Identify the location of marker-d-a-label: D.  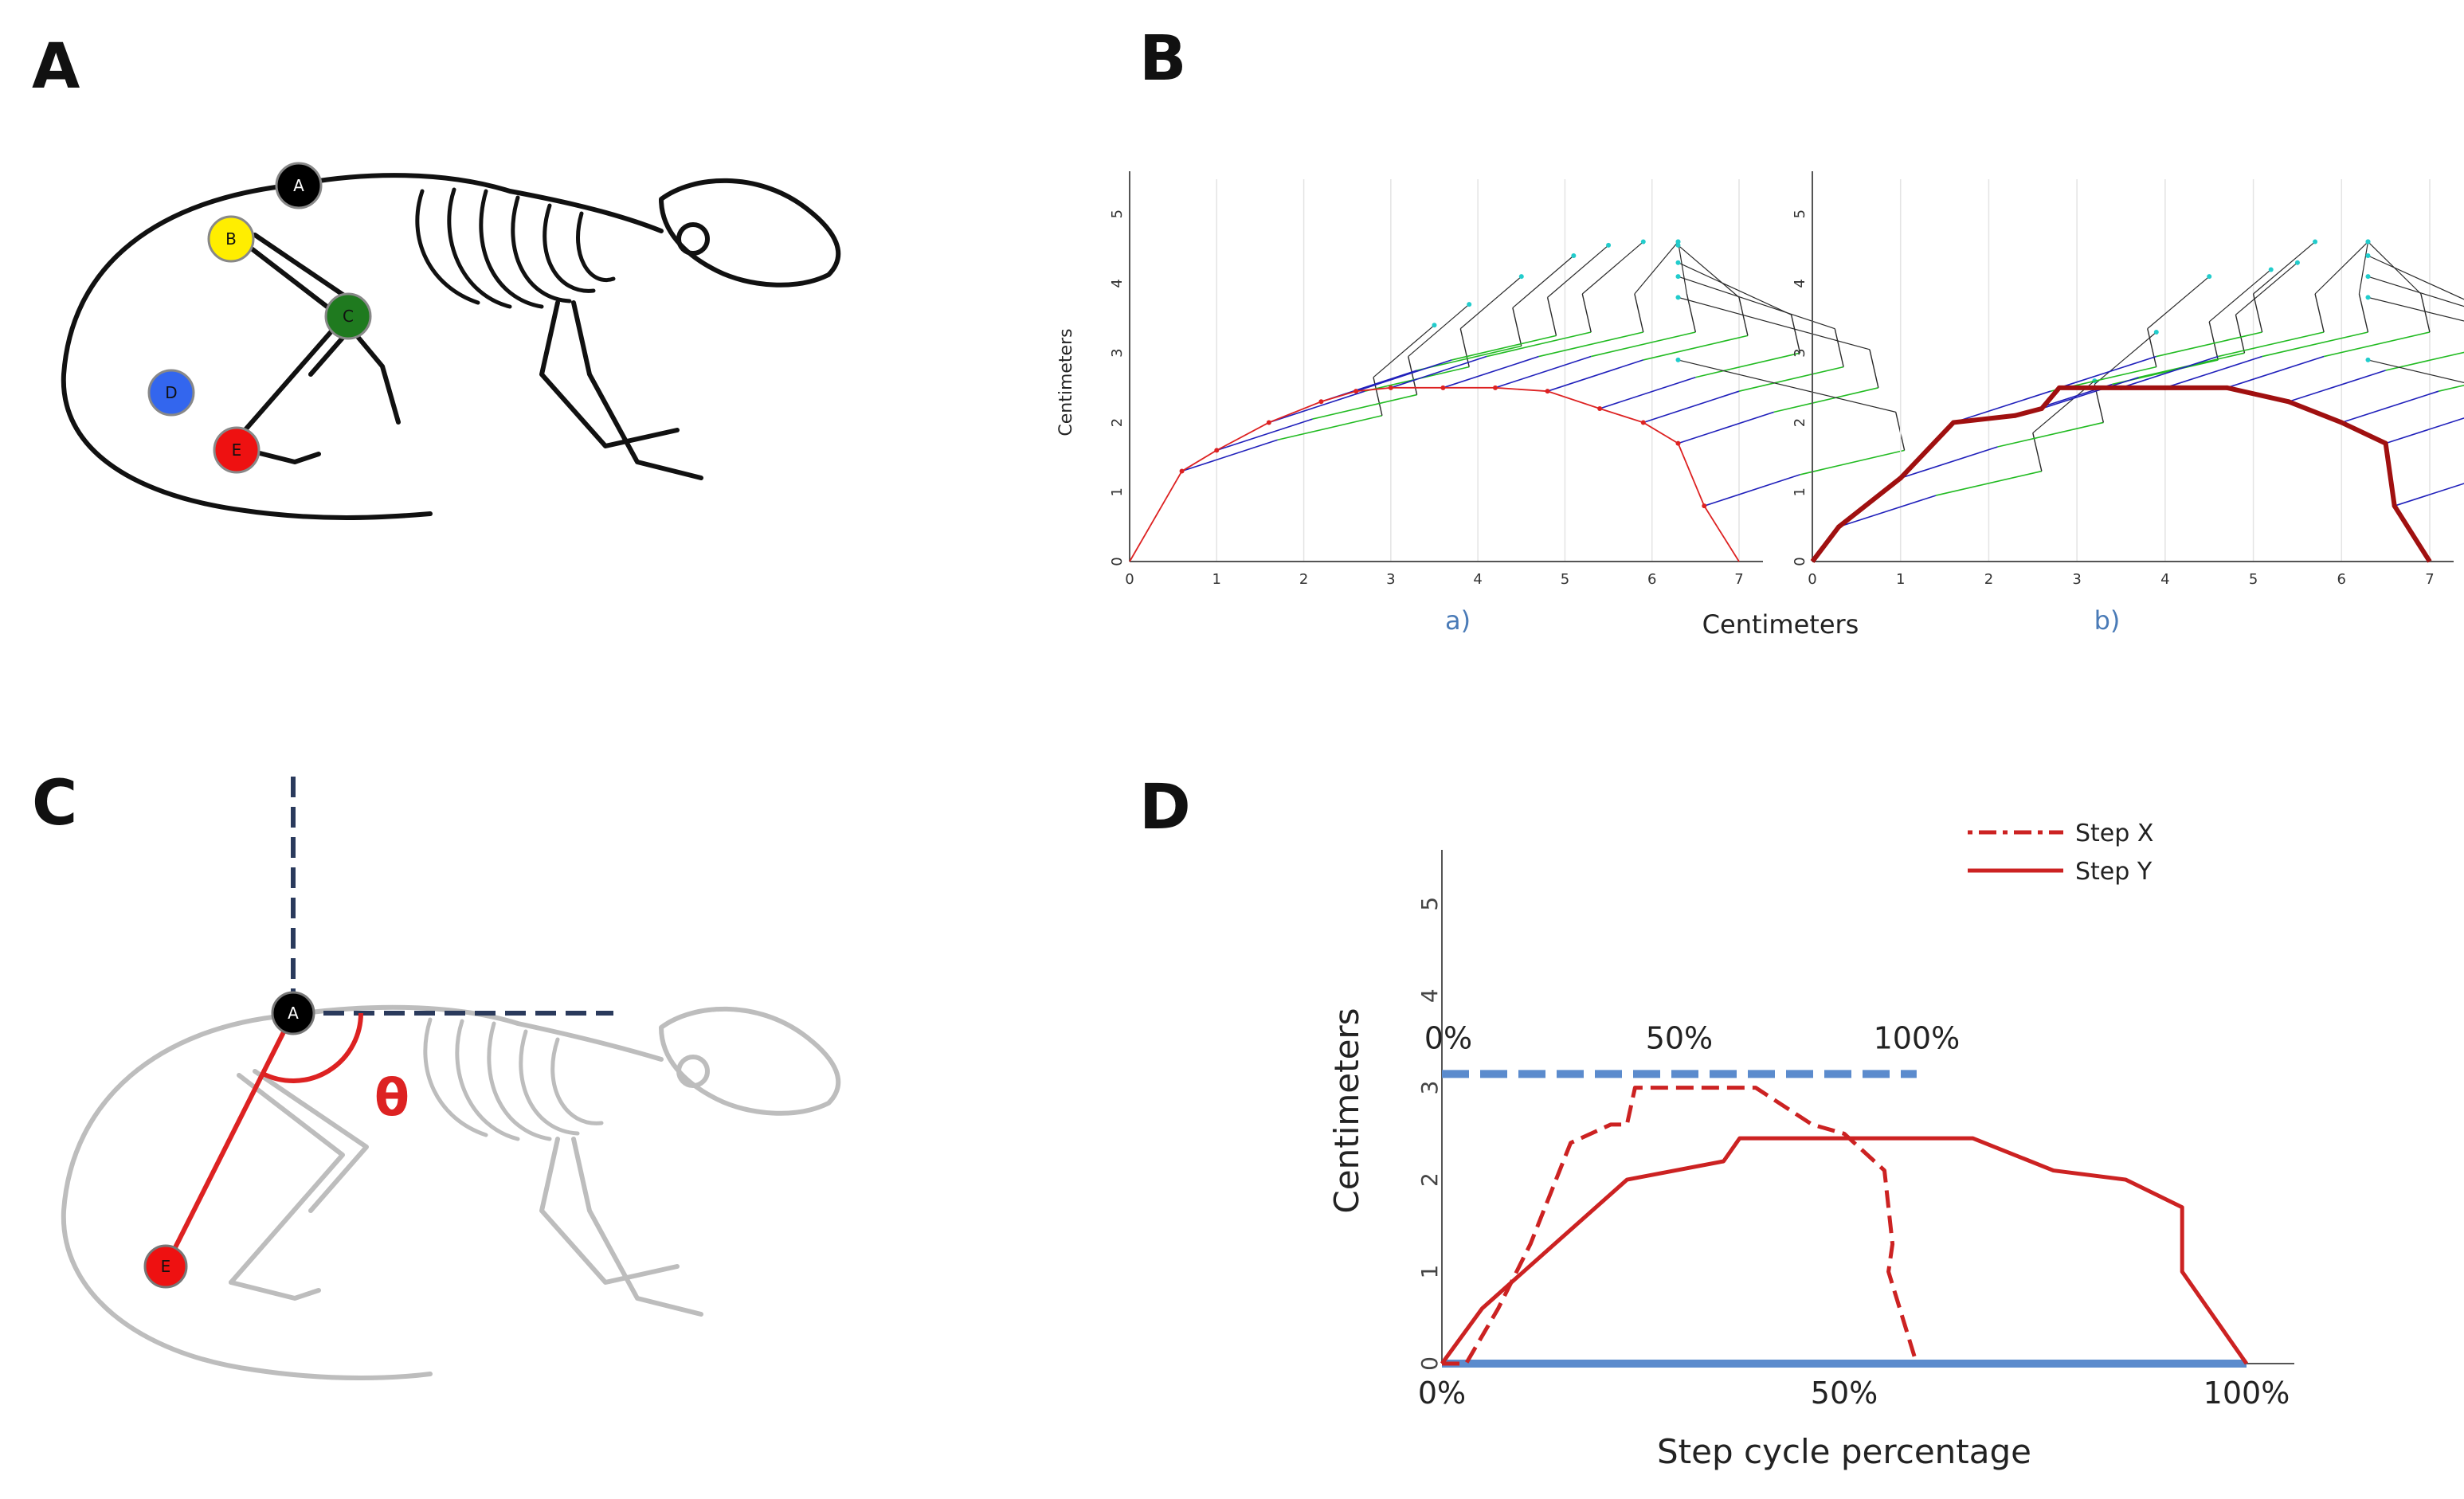
(171, 392).